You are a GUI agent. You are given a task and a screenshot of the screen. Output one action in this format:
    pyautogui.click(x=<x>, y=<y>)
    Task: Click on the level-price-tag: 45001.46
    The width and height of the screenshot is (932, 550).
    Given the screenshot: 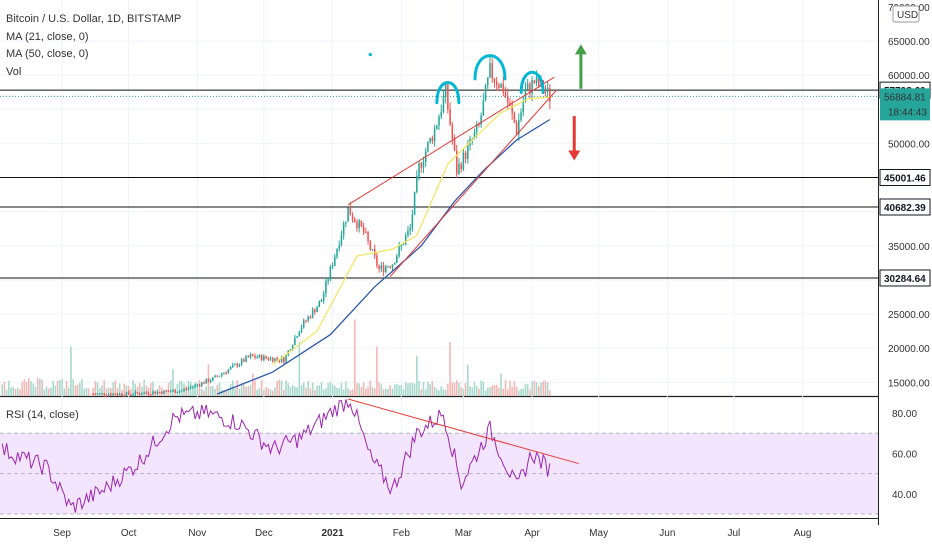 What is the action you would take?
    pyautogui.click(x=905, y=178)
    